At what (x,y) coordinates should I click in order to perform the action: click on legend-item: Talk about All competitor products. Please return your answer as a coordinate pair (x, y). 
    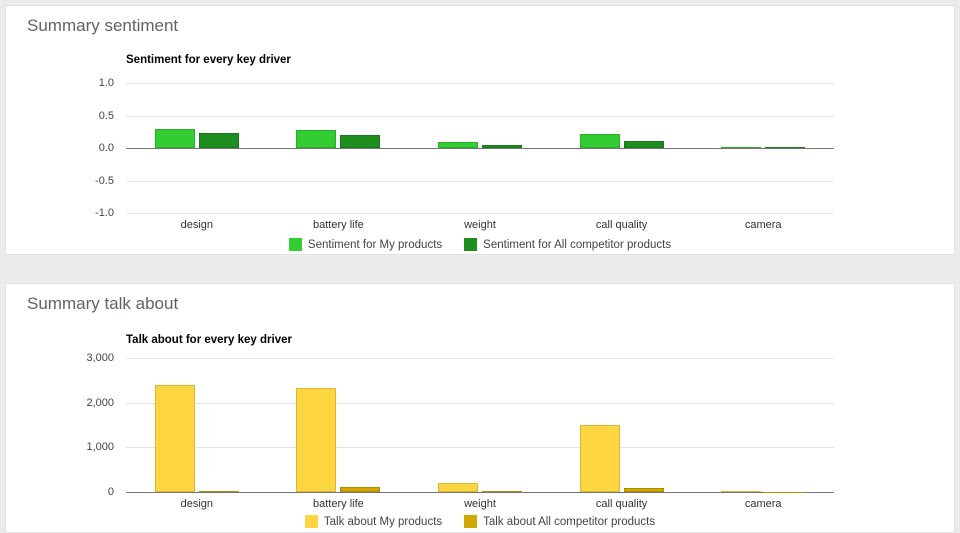
    Looking at the image, I should click on (559, 521).